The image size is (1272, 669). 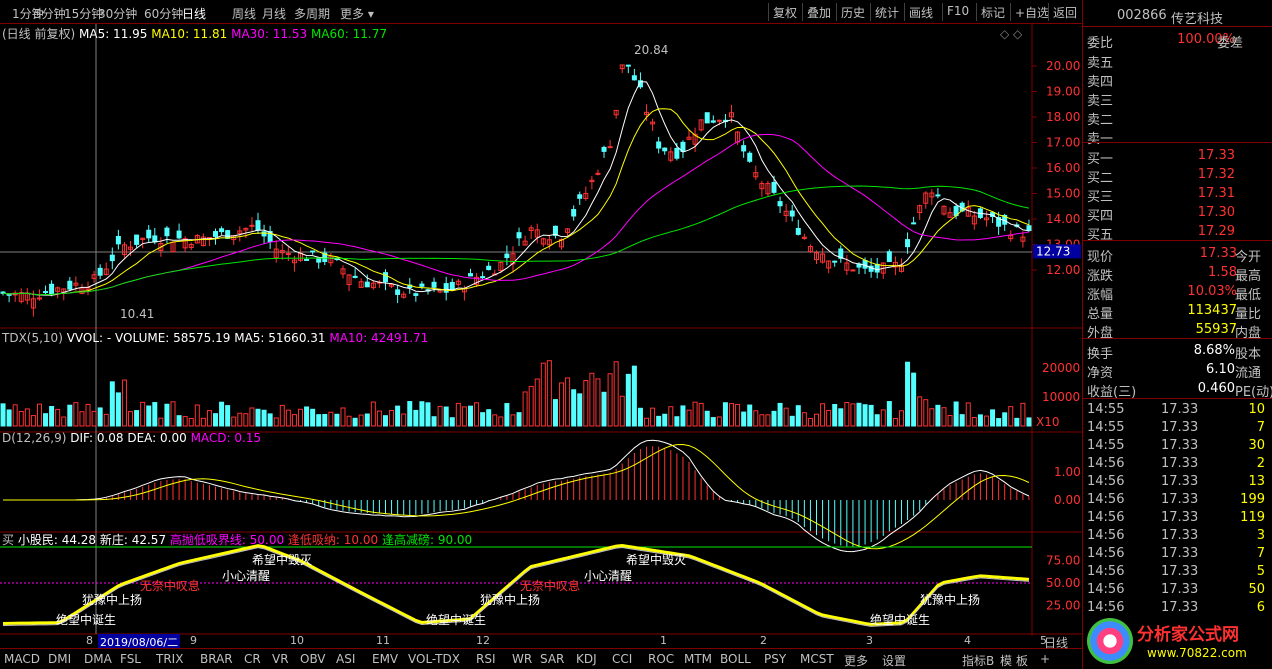 I want to click on indicator-tab: BRAR, so click(x=216, y=659).